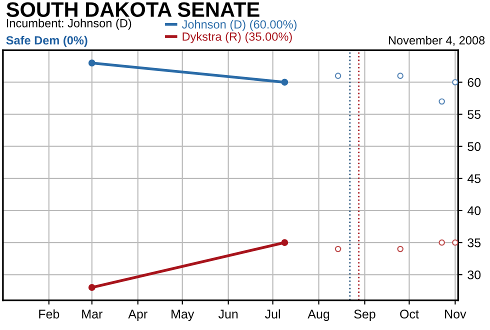 Image resolution: width=490 pixels, height=330 pixels. What do you see at coordinates (138, 315) in the screenshot?
I see `x-tick-label: Apr` at bounding box center [138, 315].